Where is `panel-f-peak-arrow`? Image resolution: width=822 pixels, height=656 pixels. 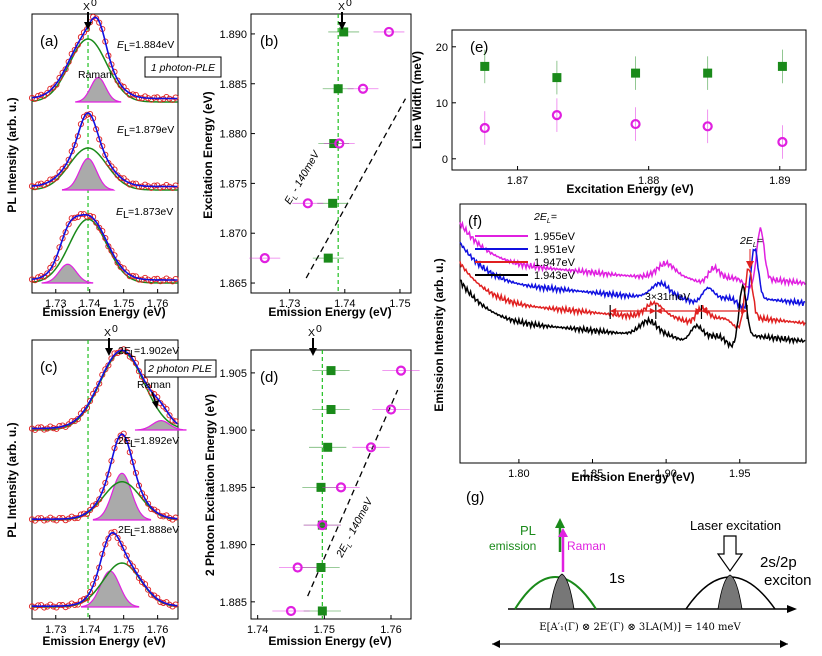 panel-f-peak-arrow is located at coordinates (750, 259).